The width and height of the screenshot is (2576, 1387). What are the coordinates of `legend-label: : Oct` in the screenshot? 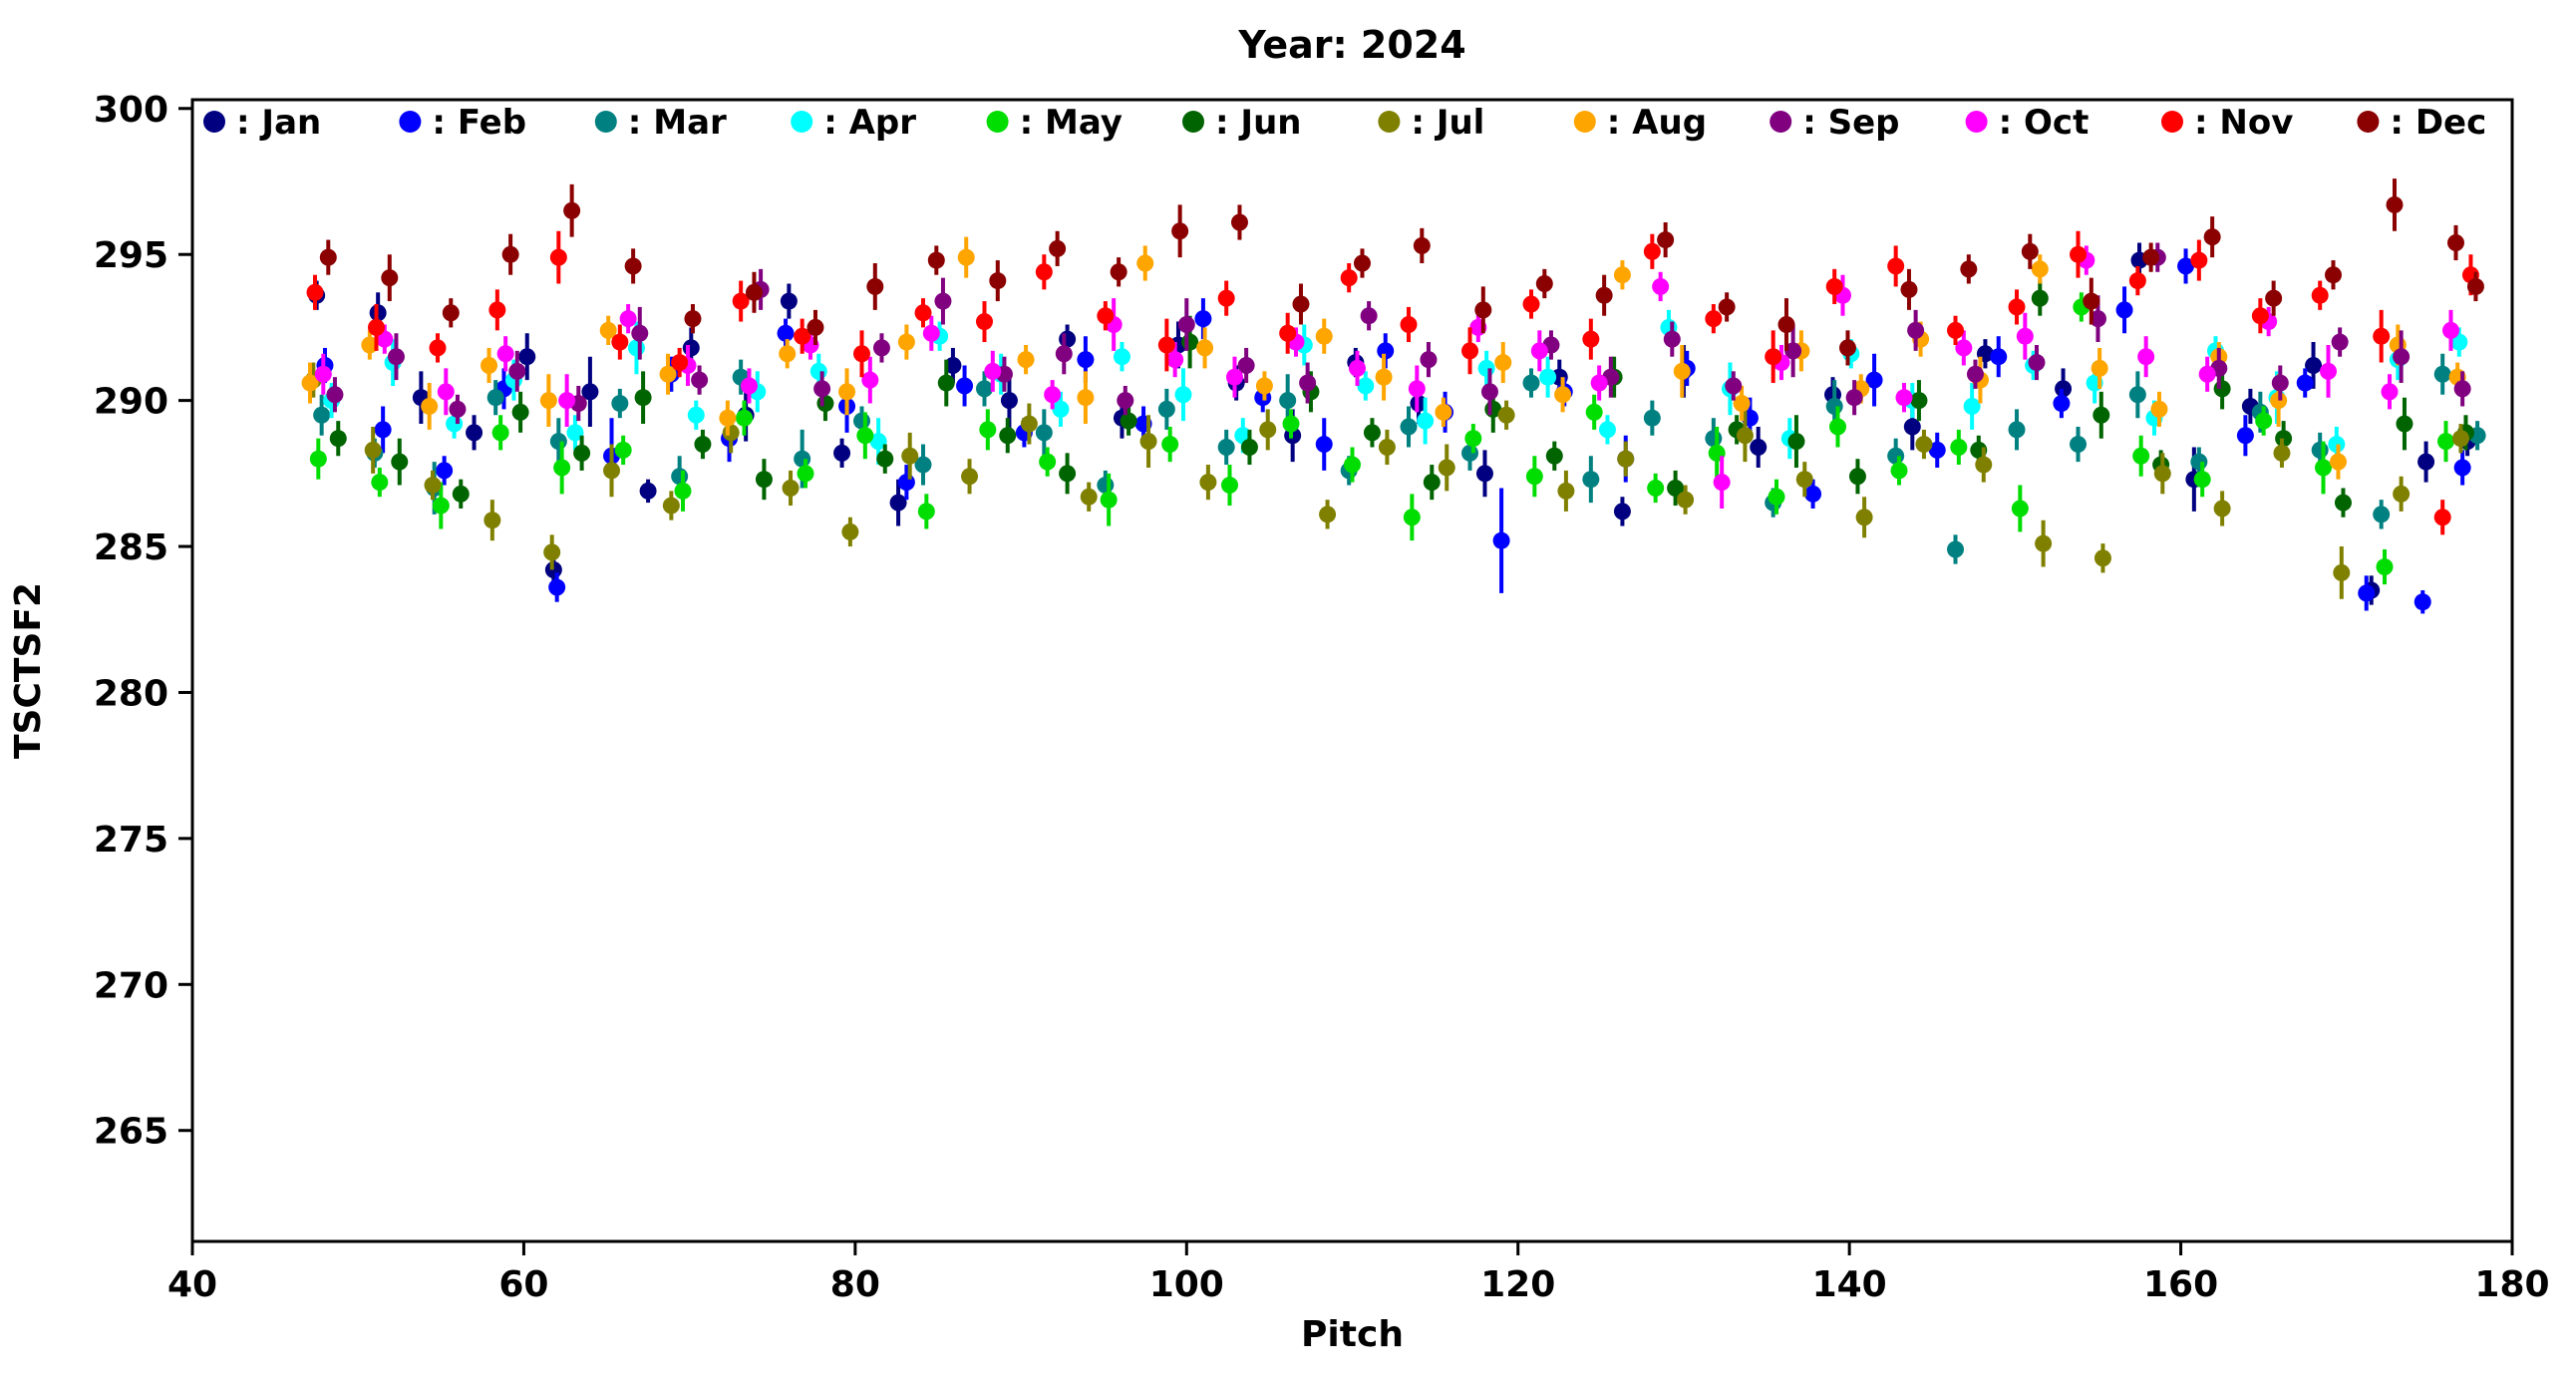 It's located at (2044, 123).